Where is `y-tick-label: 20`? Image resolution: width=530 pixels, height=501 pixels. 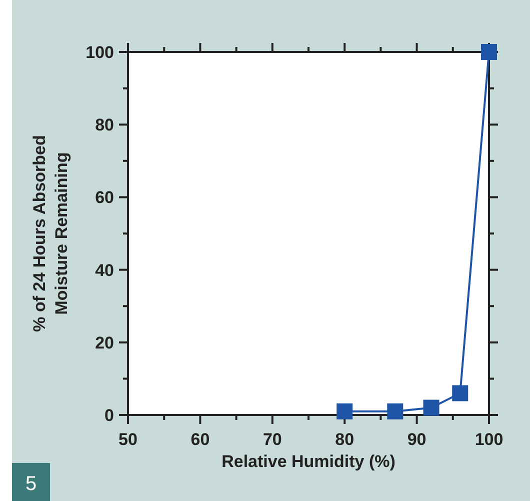 y-tick-label: 20 is located at coordinates (104, 342).